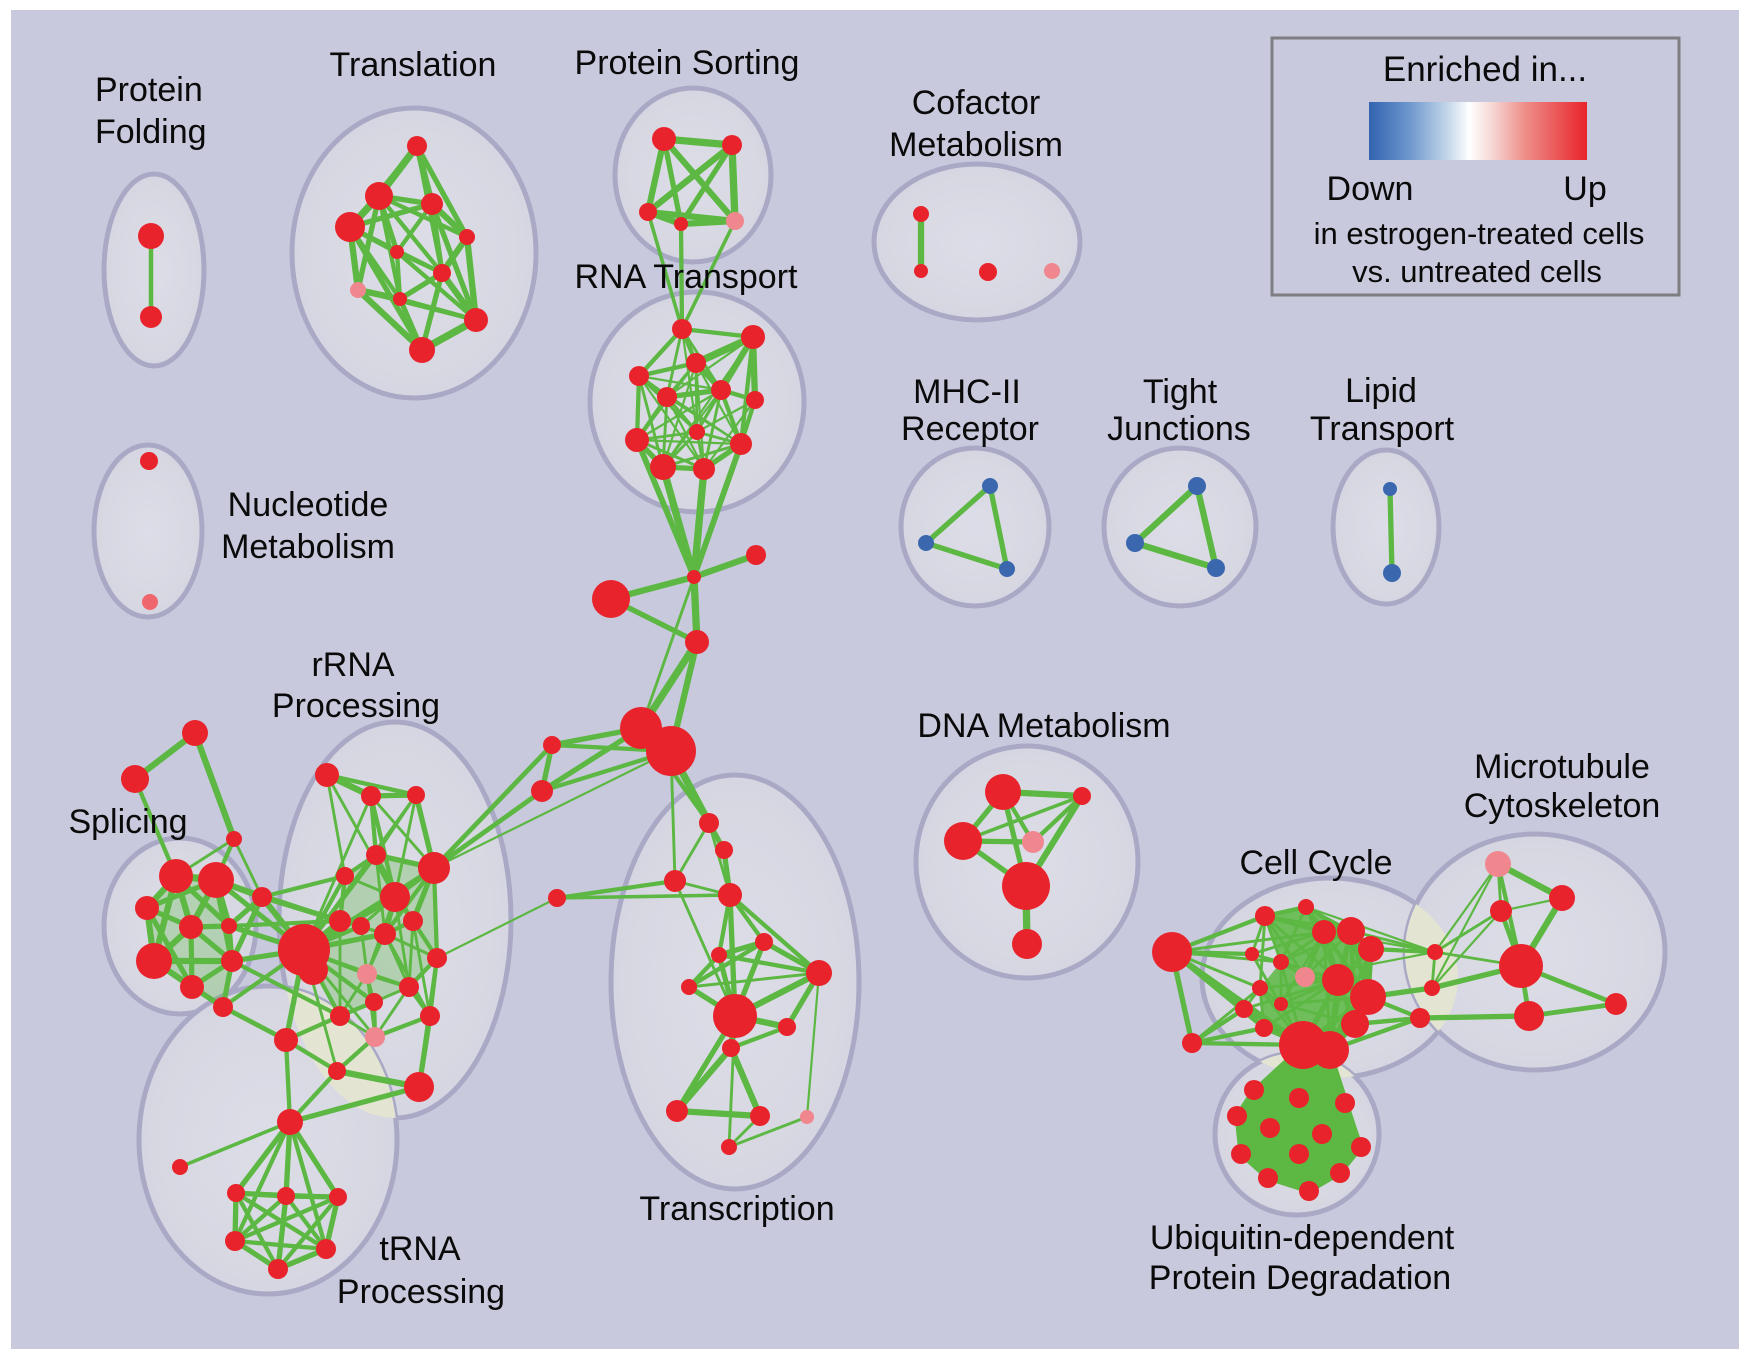 This screenshot has width=1750, height=1360. I want to click on svg-text: Protein Degradation, so click(1300, 1278).